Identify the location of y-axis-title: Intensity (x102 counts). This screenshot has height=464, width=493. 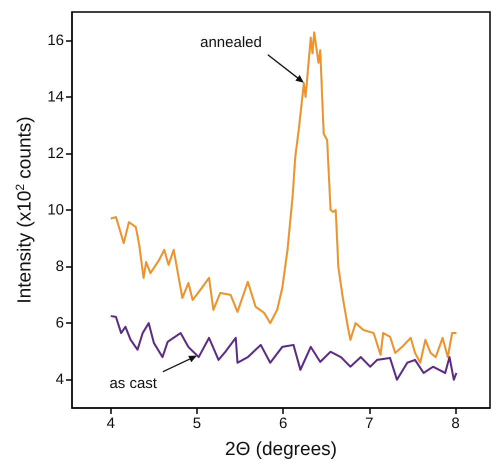
(24, 210).